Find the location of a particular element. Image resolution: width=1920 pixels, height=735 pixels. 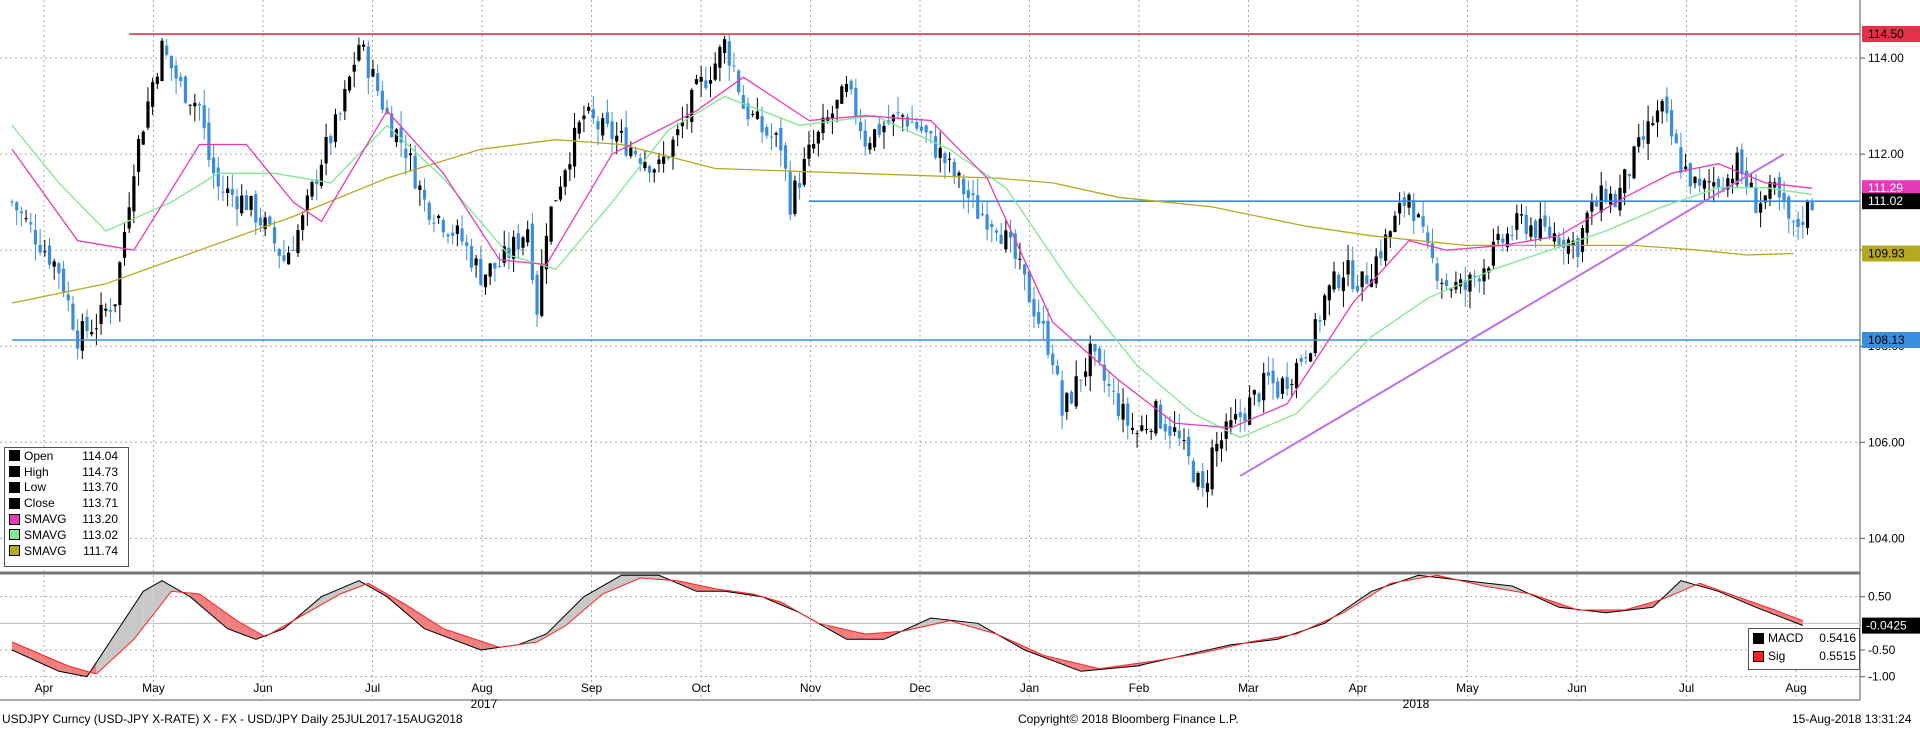

month-label: Aug is located at coordinates (481, 688).